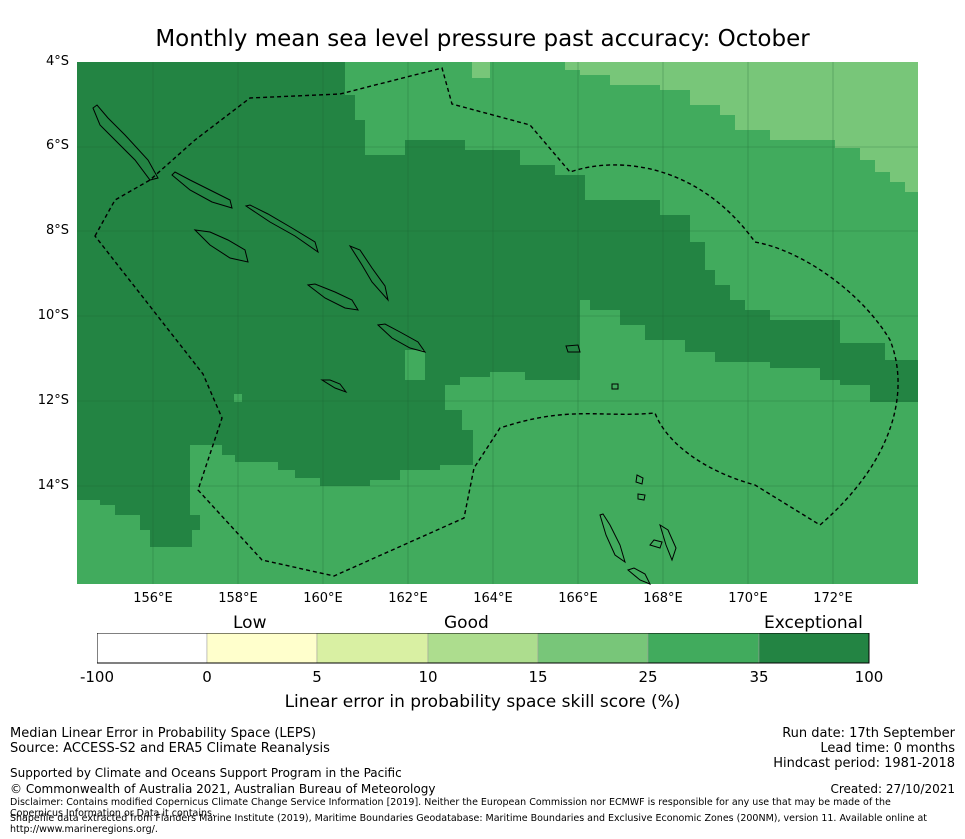  Describe the element at coordinates (53, 315) in the screenshot. I see `lat-label: 10°S` at that location.